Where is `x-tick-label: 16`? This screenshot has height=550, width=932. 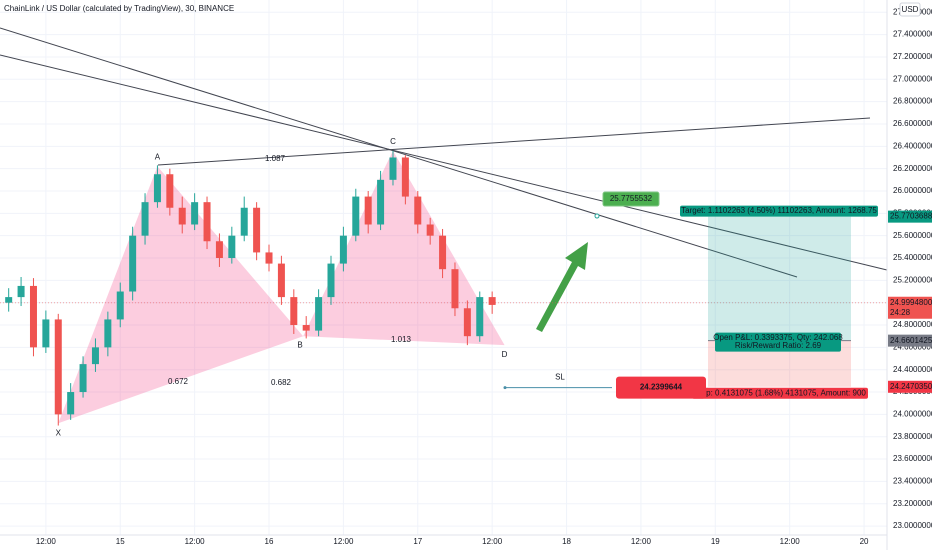
x-tick-label: 16 is located at coordinates (269, 541).